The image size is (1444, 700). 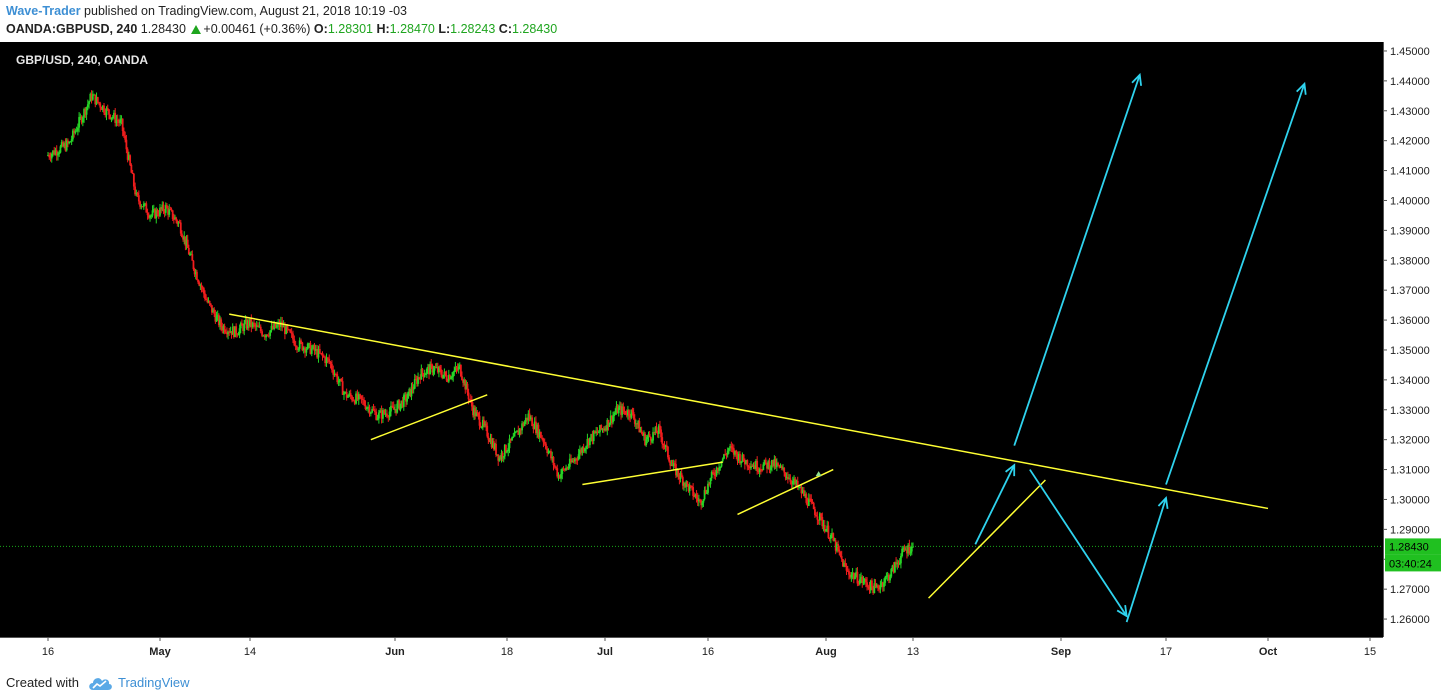 I want to click on x-tick-label: Jul, so click(x=605, y=652).